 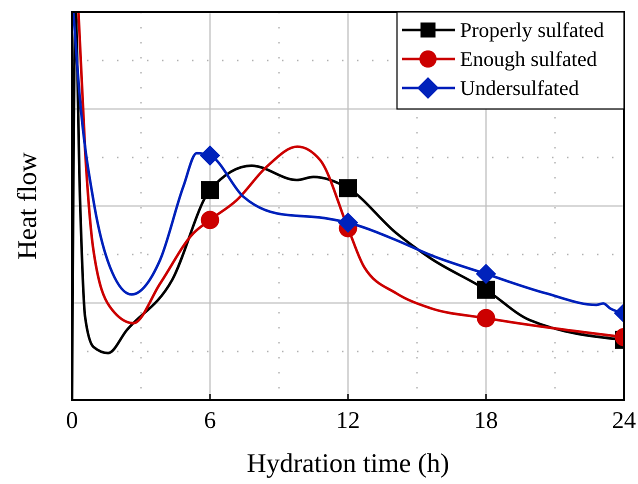 What do you see at coordinates (348, 463) in the screenshot?
I see `x-axis-title: Hydration time (h)` at bounding box center [348, 463].